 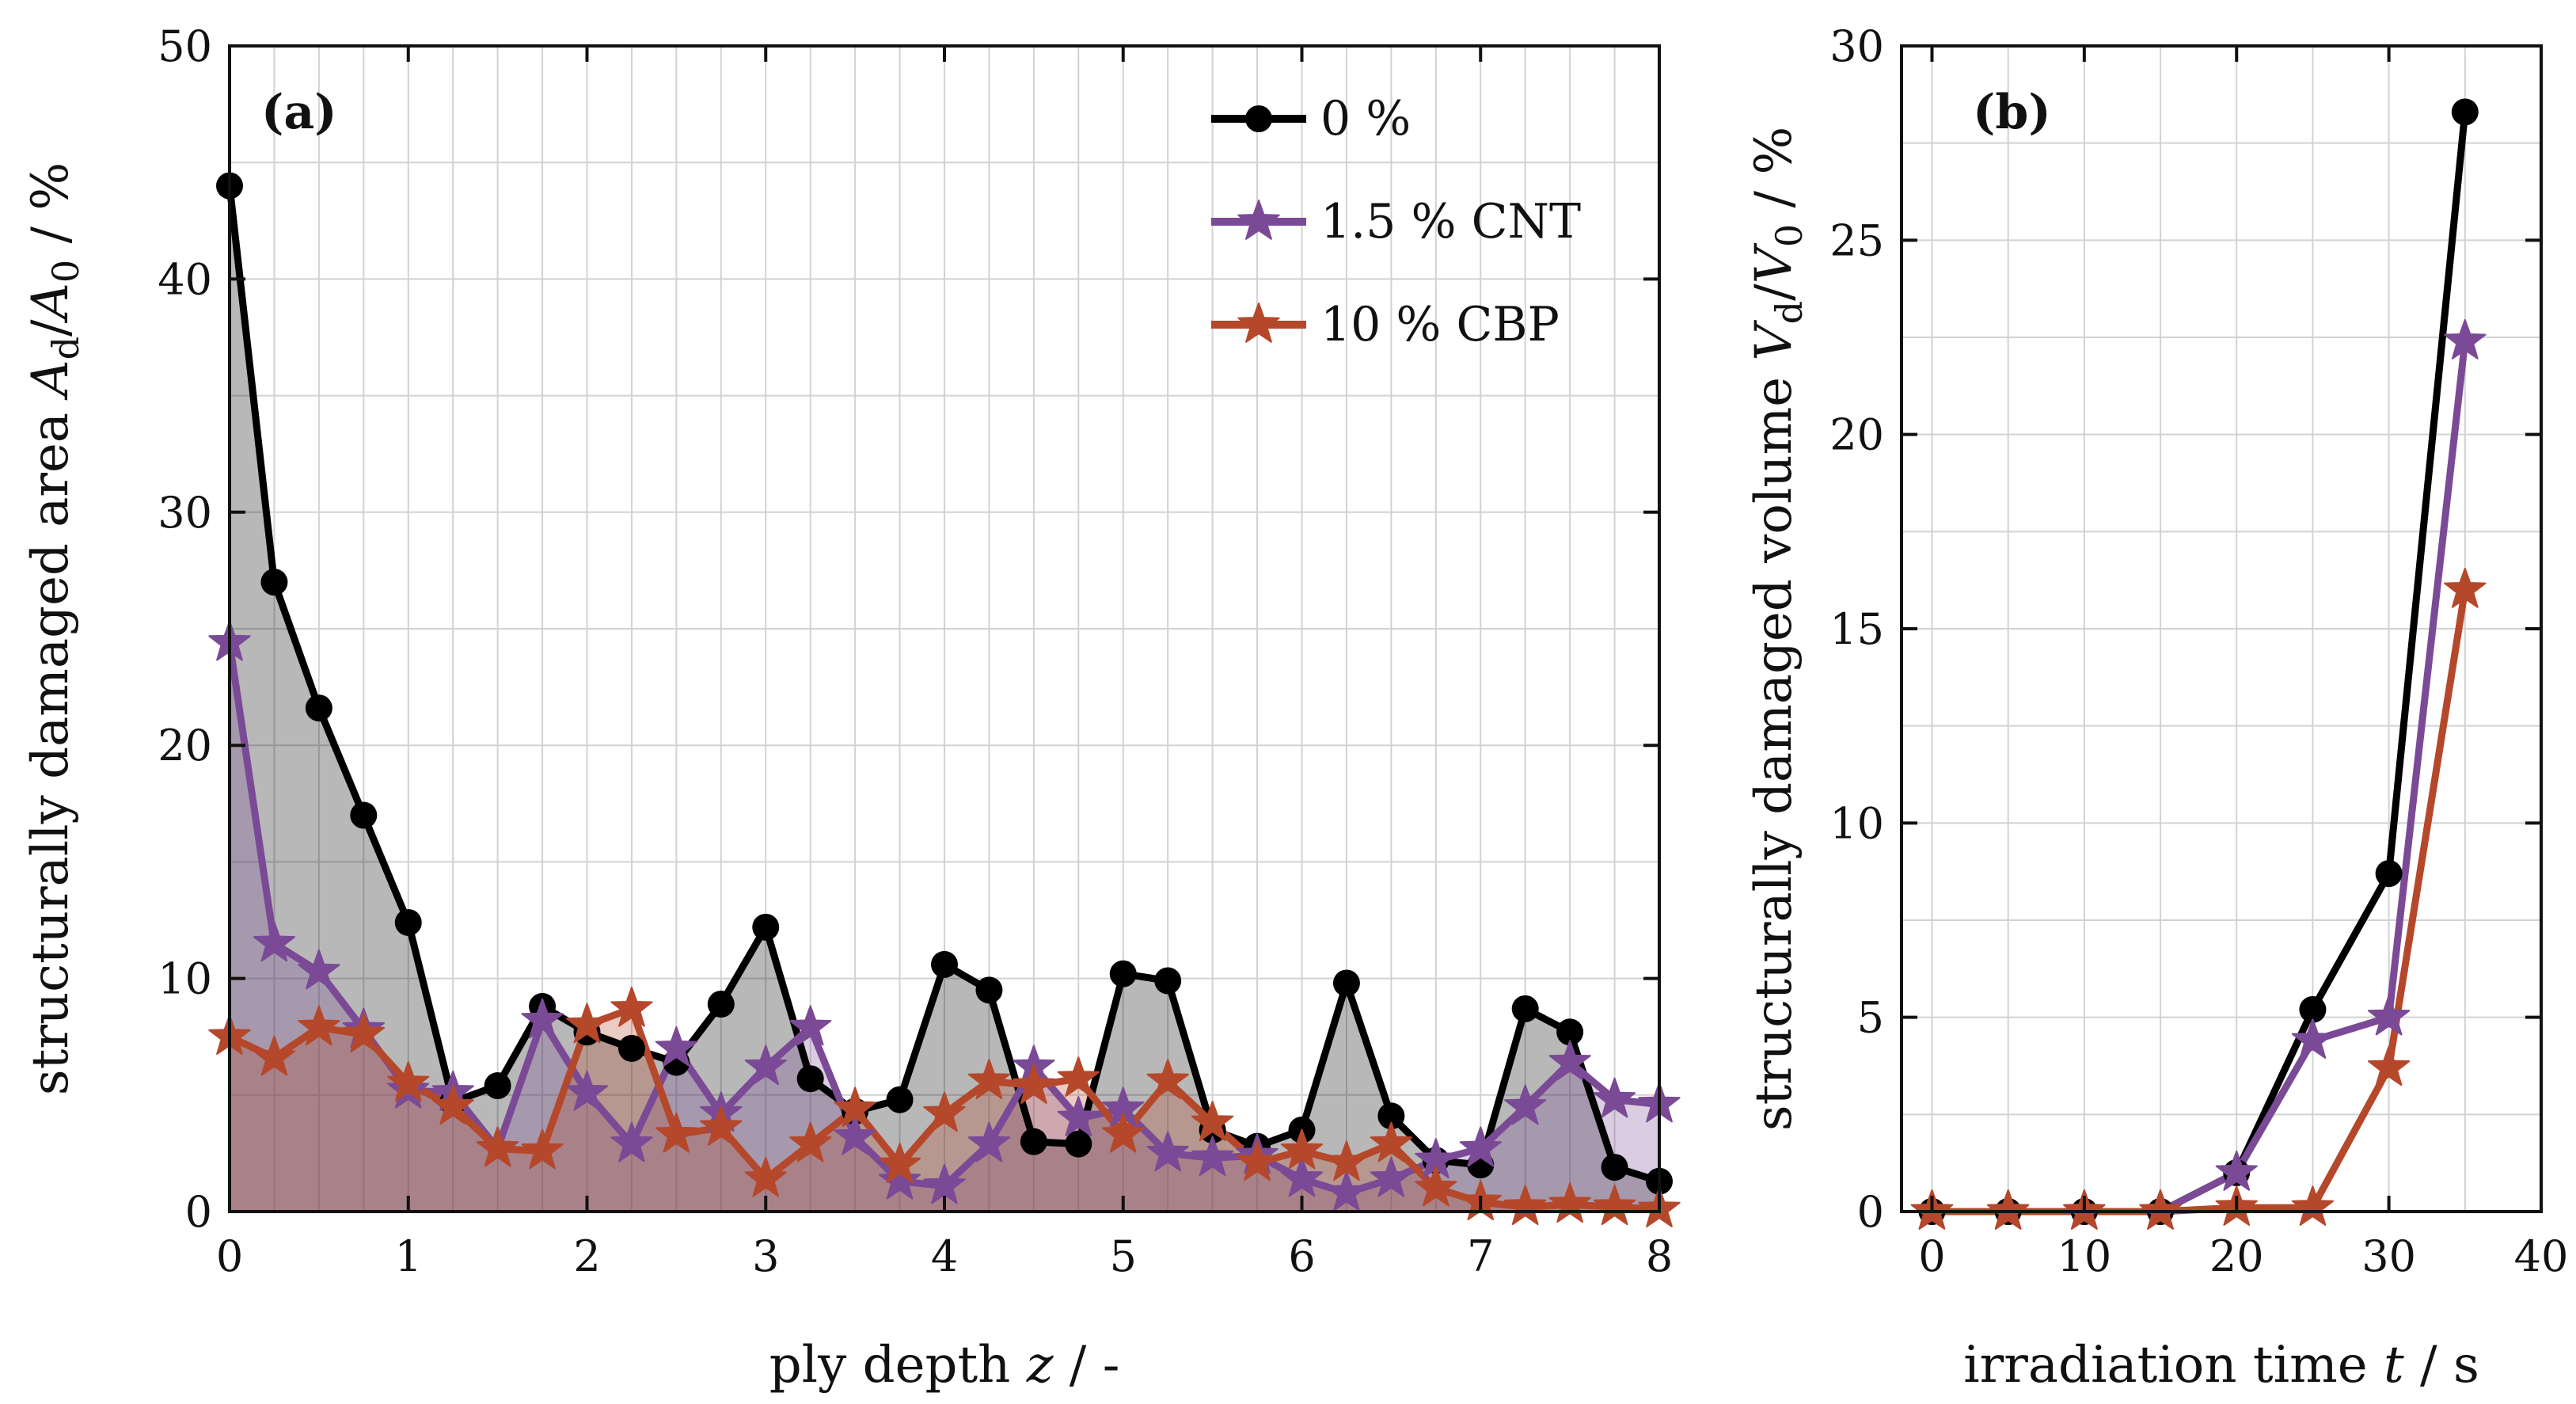 What do you see at coordinates (2012, 112) in the screenshot?
I see `panel-b-label: (b)` at bounding box center [2012, 112].